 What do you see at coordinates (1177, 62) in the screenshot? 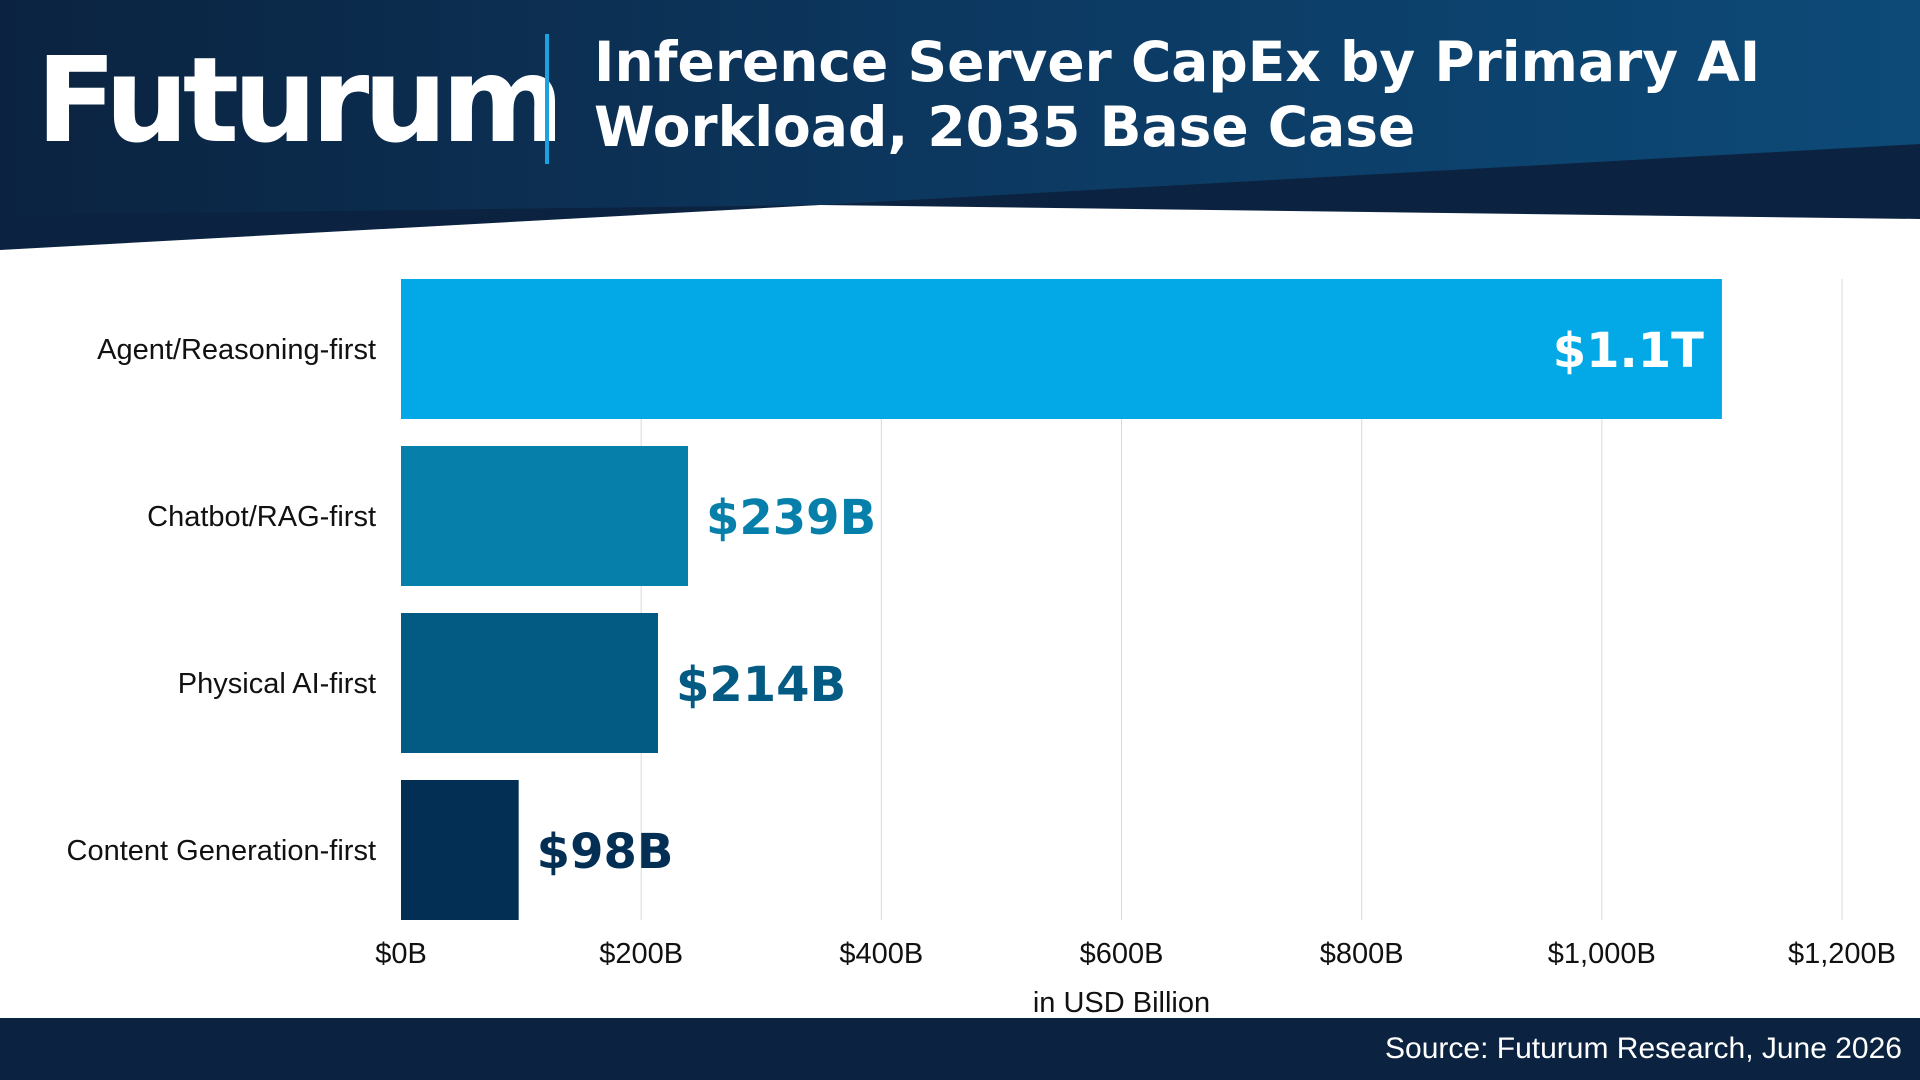
I see `chart-title-line-1: Inference Server CapEx by Primary AI` at bounding box center [1177, 62].